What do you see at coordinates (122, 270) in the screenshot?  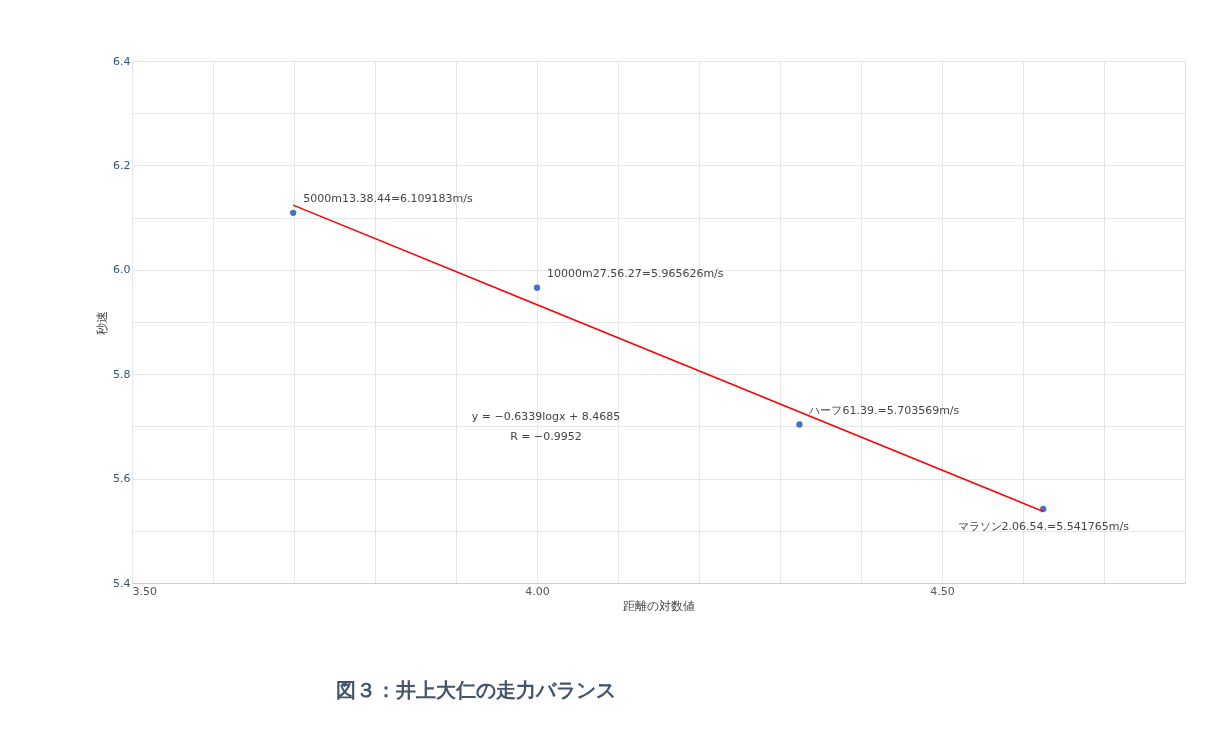 I see `y-tick-label: 6.0` at bounding box center [122, 270].